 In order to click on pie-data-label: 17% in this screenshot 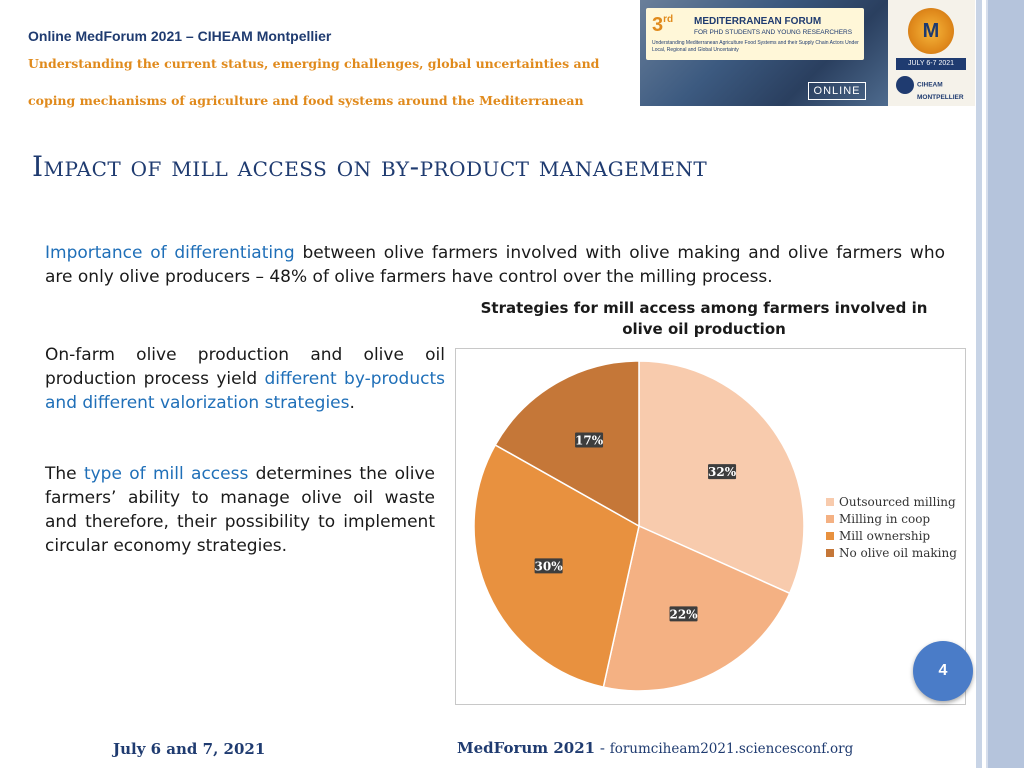, I will do `click(589, 440)`.